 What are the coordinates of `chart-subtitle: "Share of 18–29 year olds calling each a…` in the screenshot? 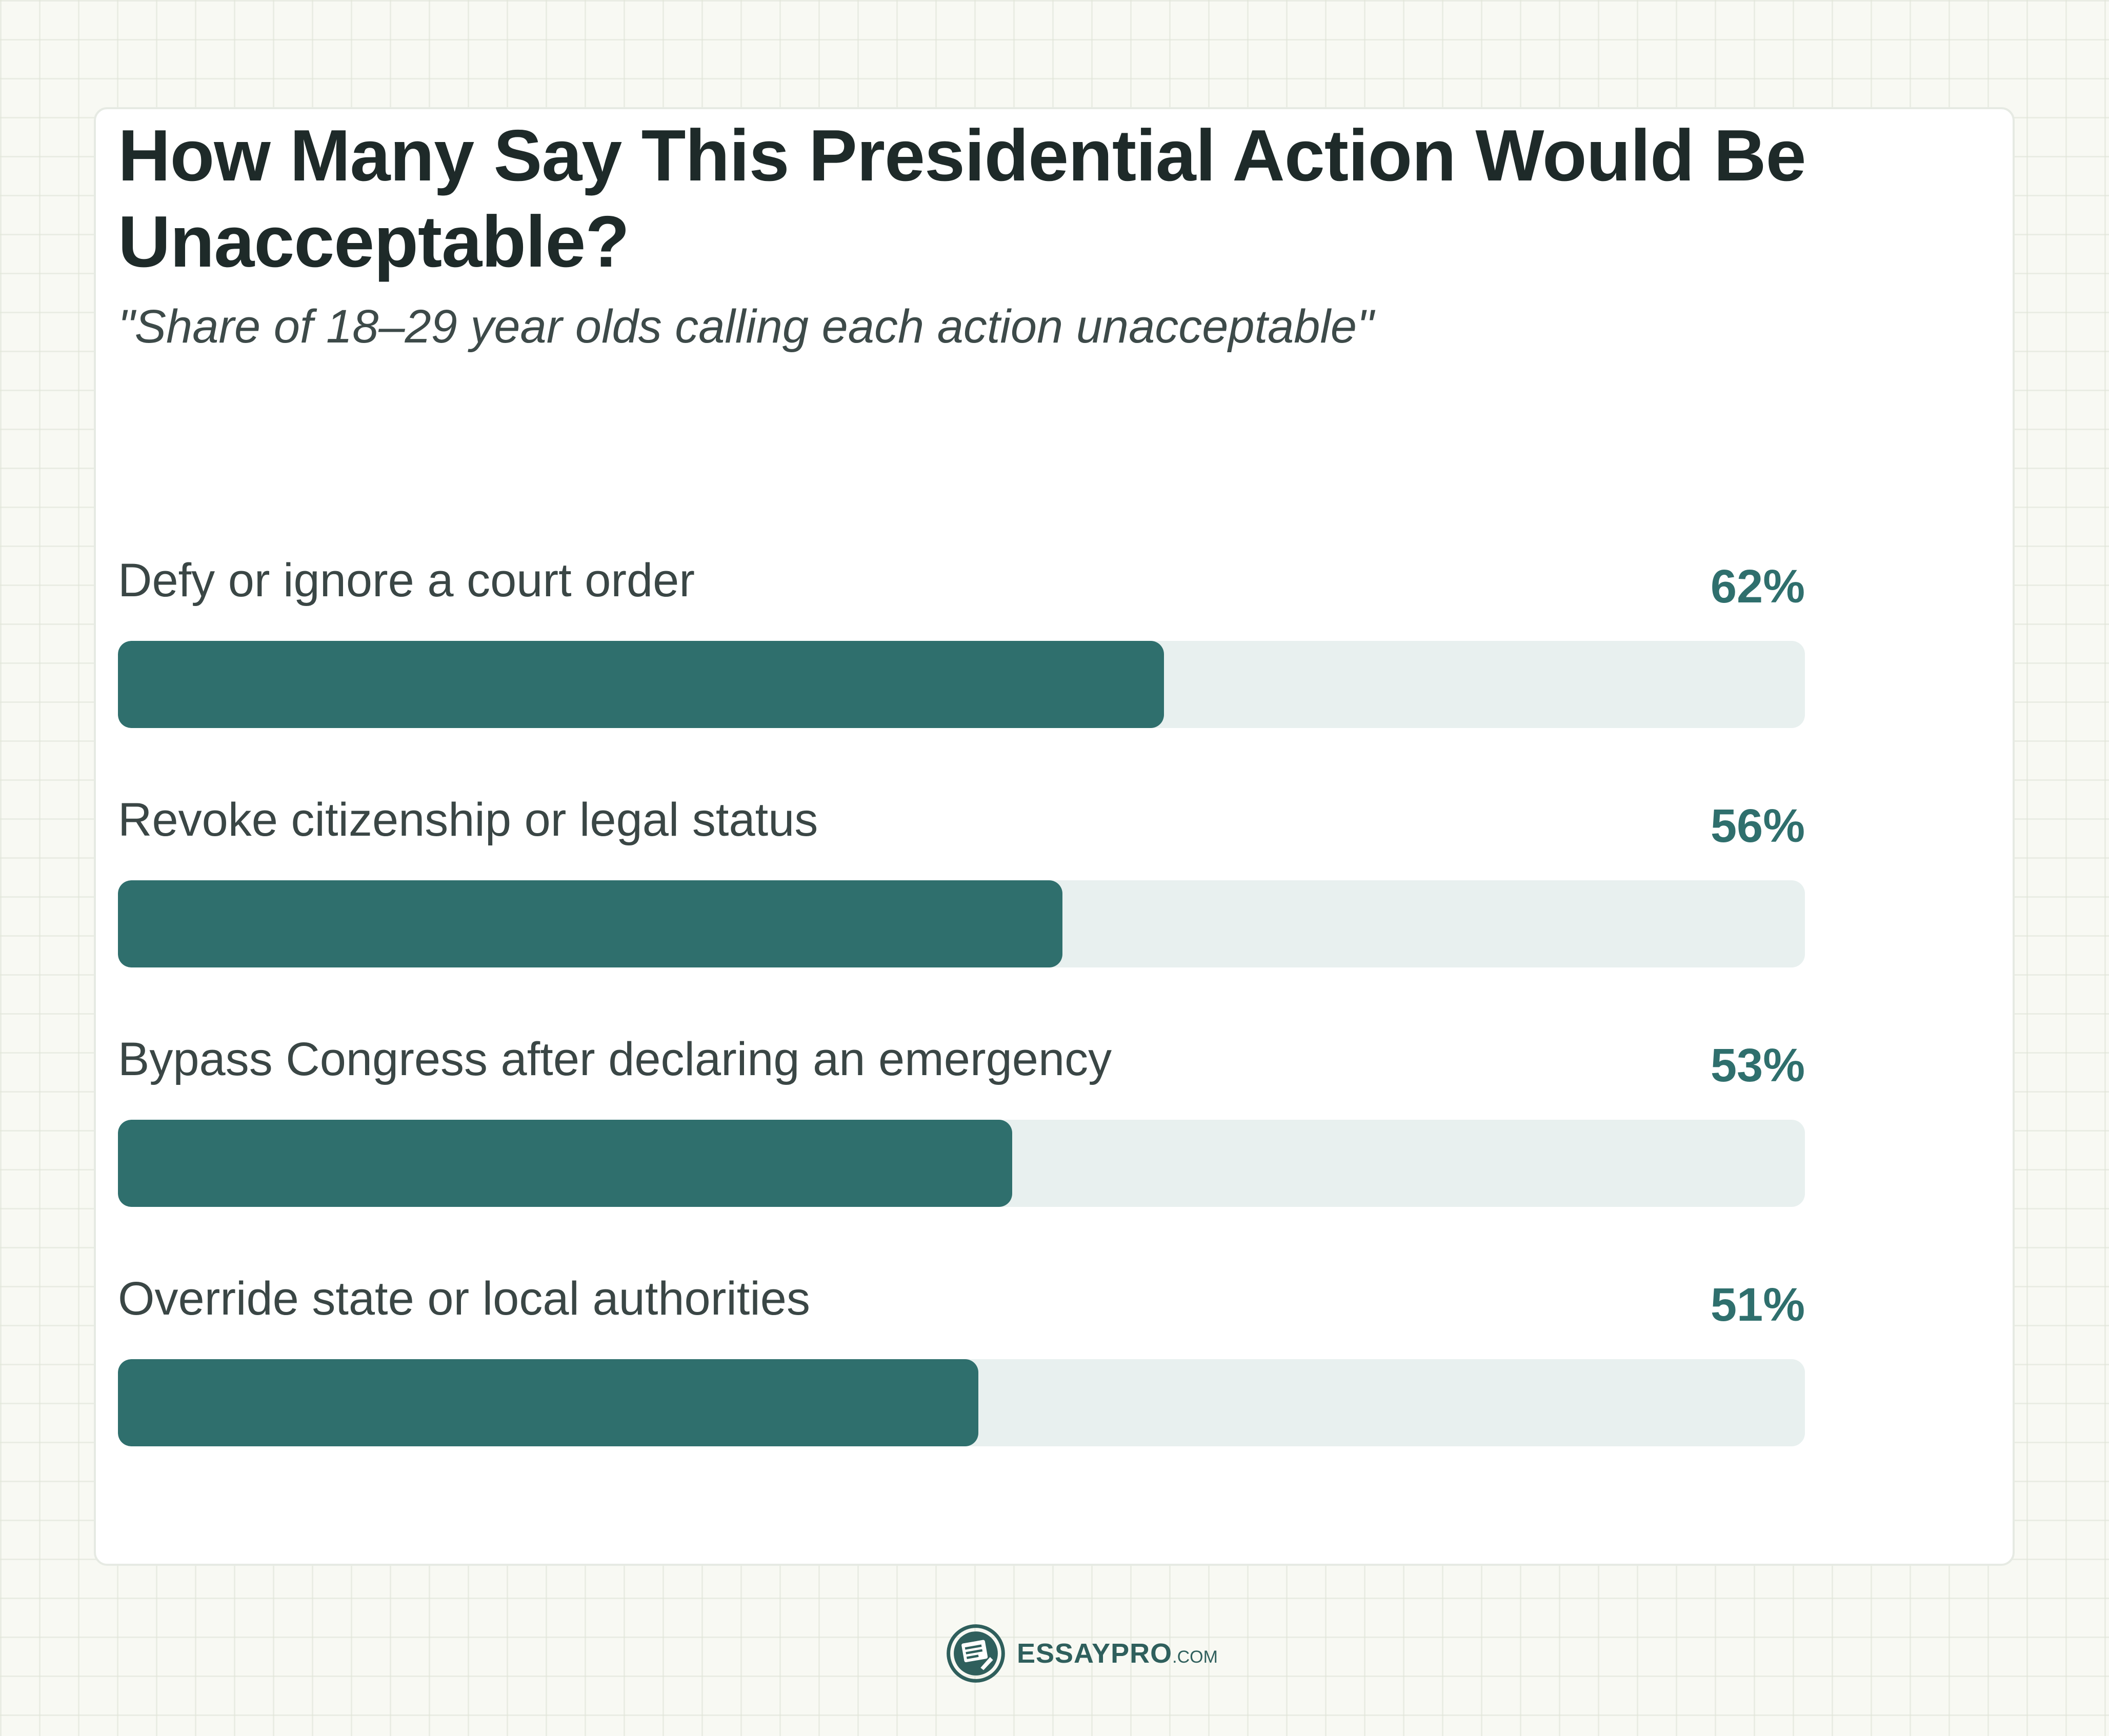 It's located at (746, 326).